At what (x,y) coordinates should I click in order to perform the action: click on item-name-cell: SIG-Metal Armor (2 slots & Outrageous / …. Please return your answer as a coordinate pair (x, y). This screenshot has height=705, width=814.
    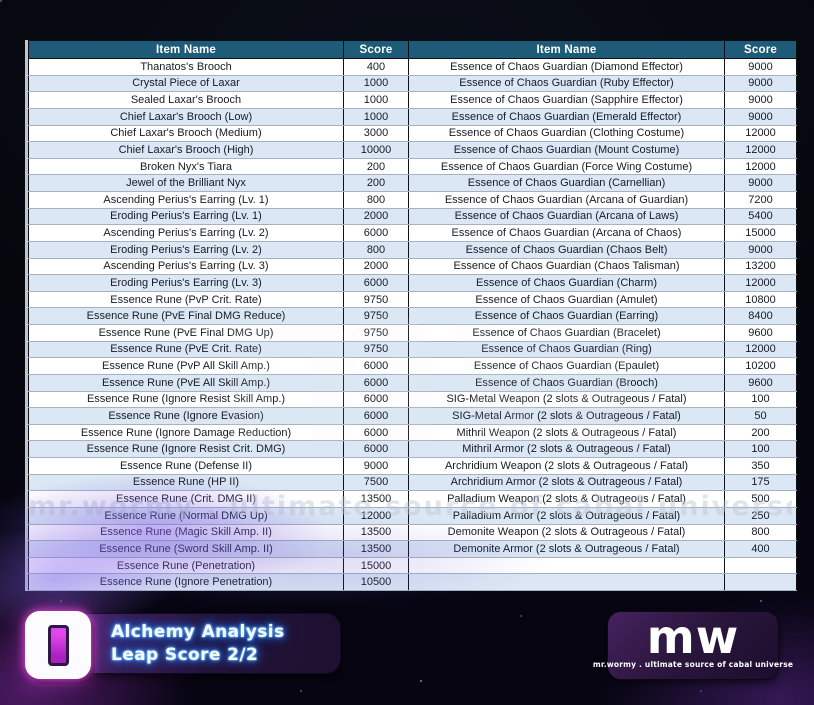
    Looking at the image, I should click on (566, 416).